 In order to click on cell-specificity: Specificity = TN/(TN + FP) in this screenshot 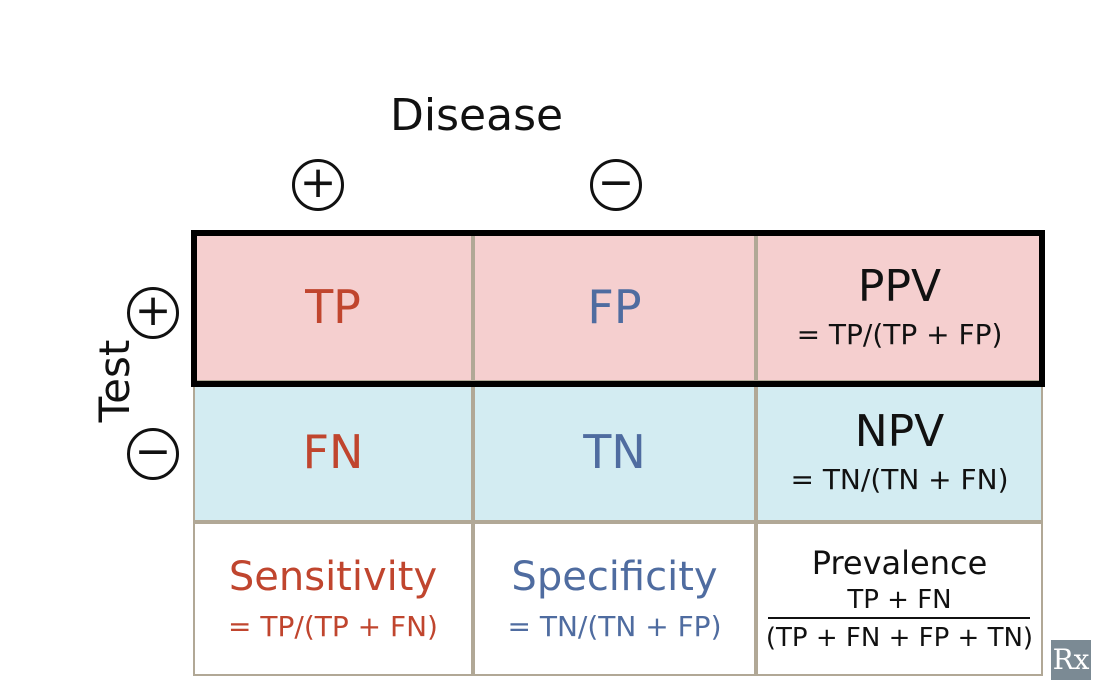, I will do `click(614, 599)`.